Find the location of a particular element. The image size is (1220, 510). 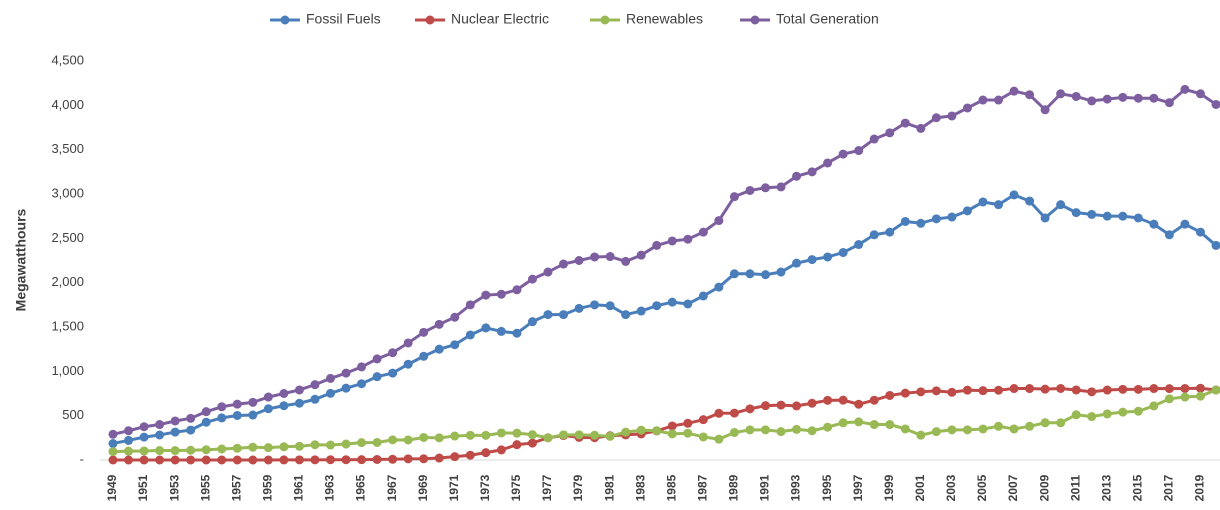

y-tick-label: 1,500 is located at coordinates (67, 325).